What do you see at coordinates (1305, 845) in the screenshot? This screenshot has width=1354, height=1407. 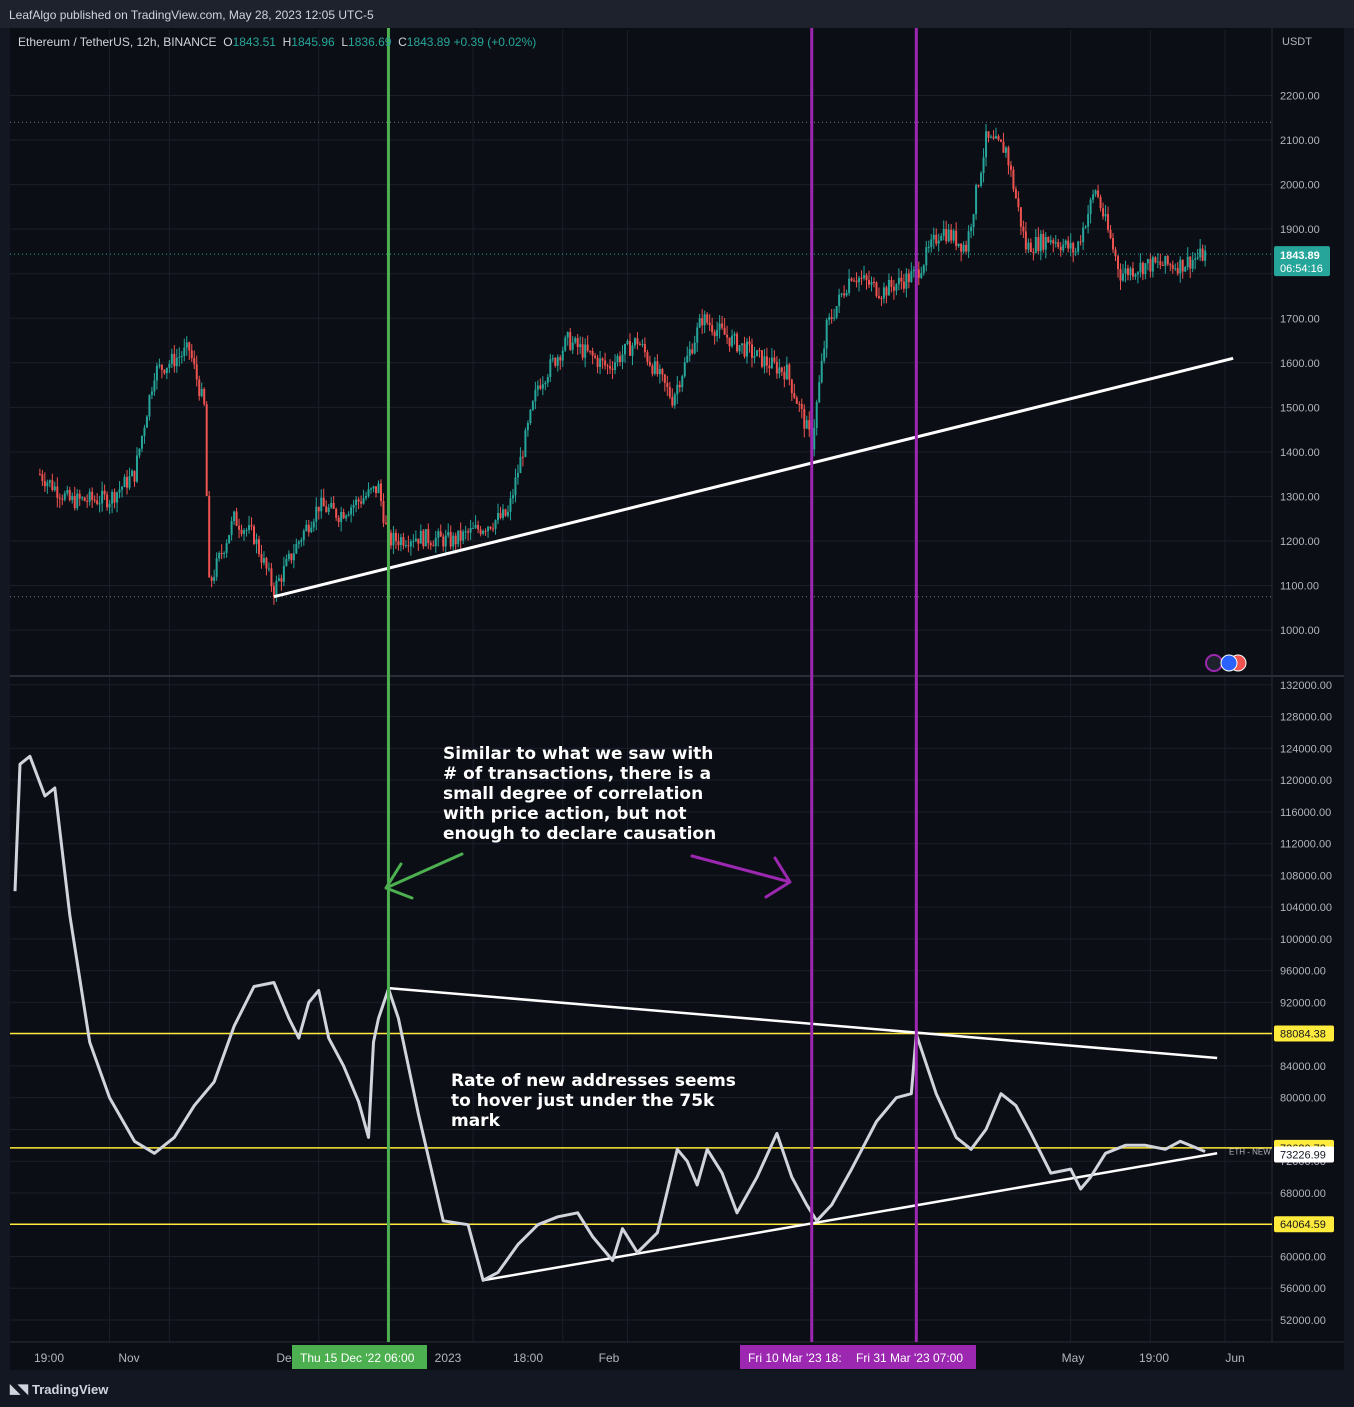 I see `indicator-tick: 112000.00` at bounding box center [1305, 845].